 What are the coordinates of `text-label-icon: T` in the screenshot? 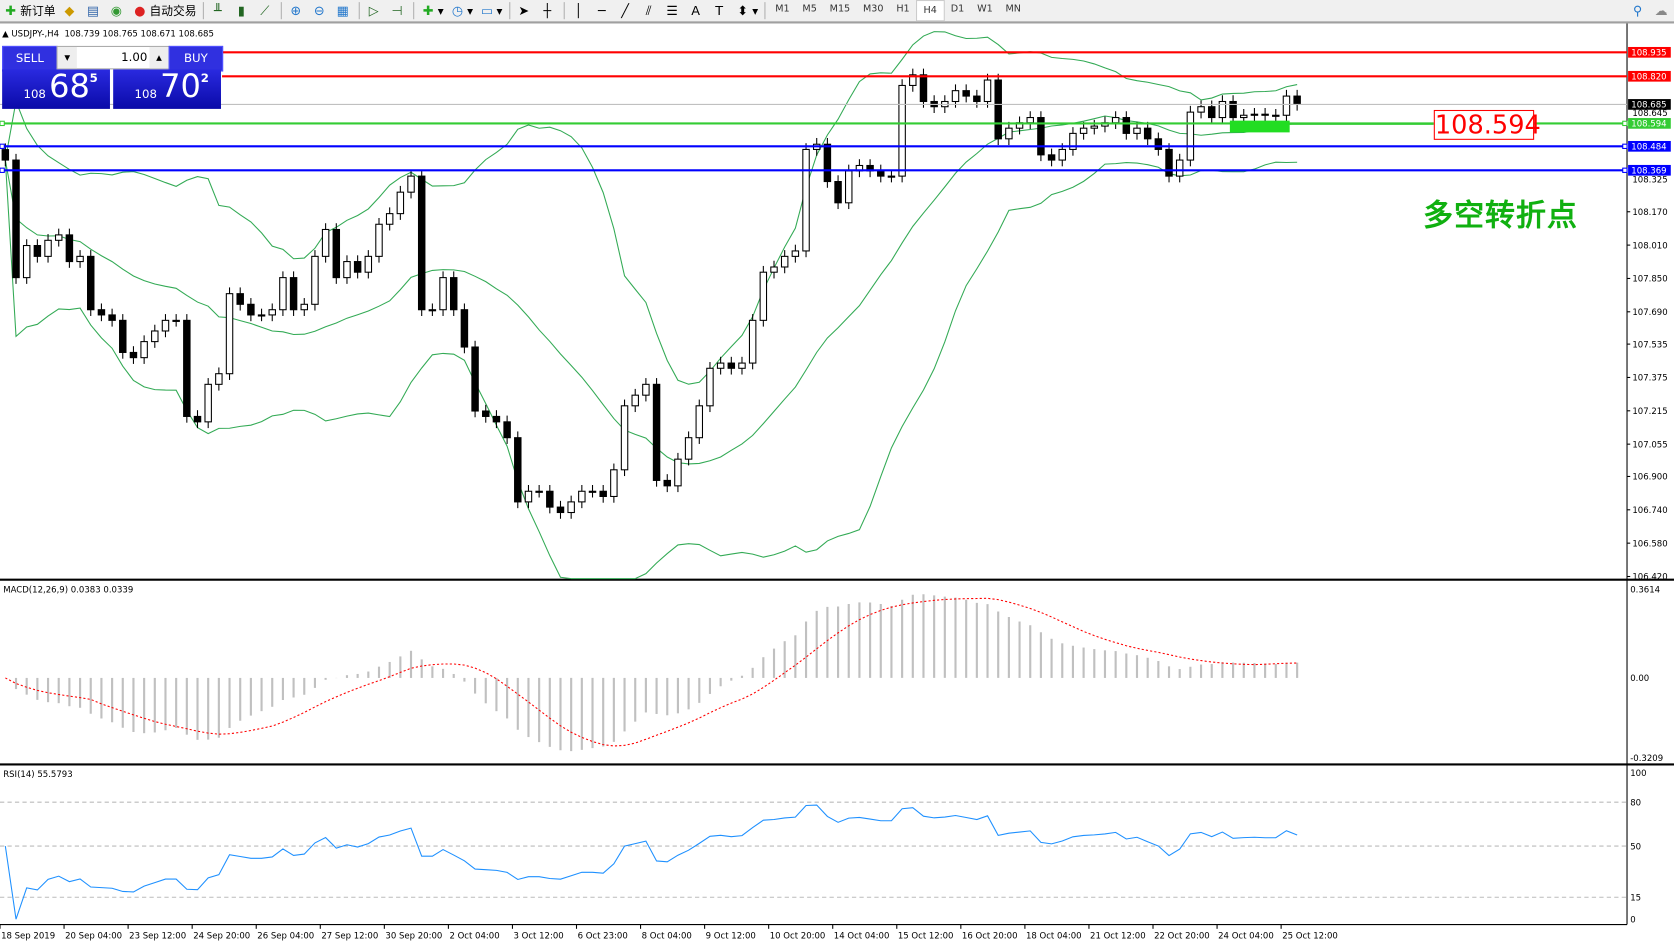 It's located at (719, 11).